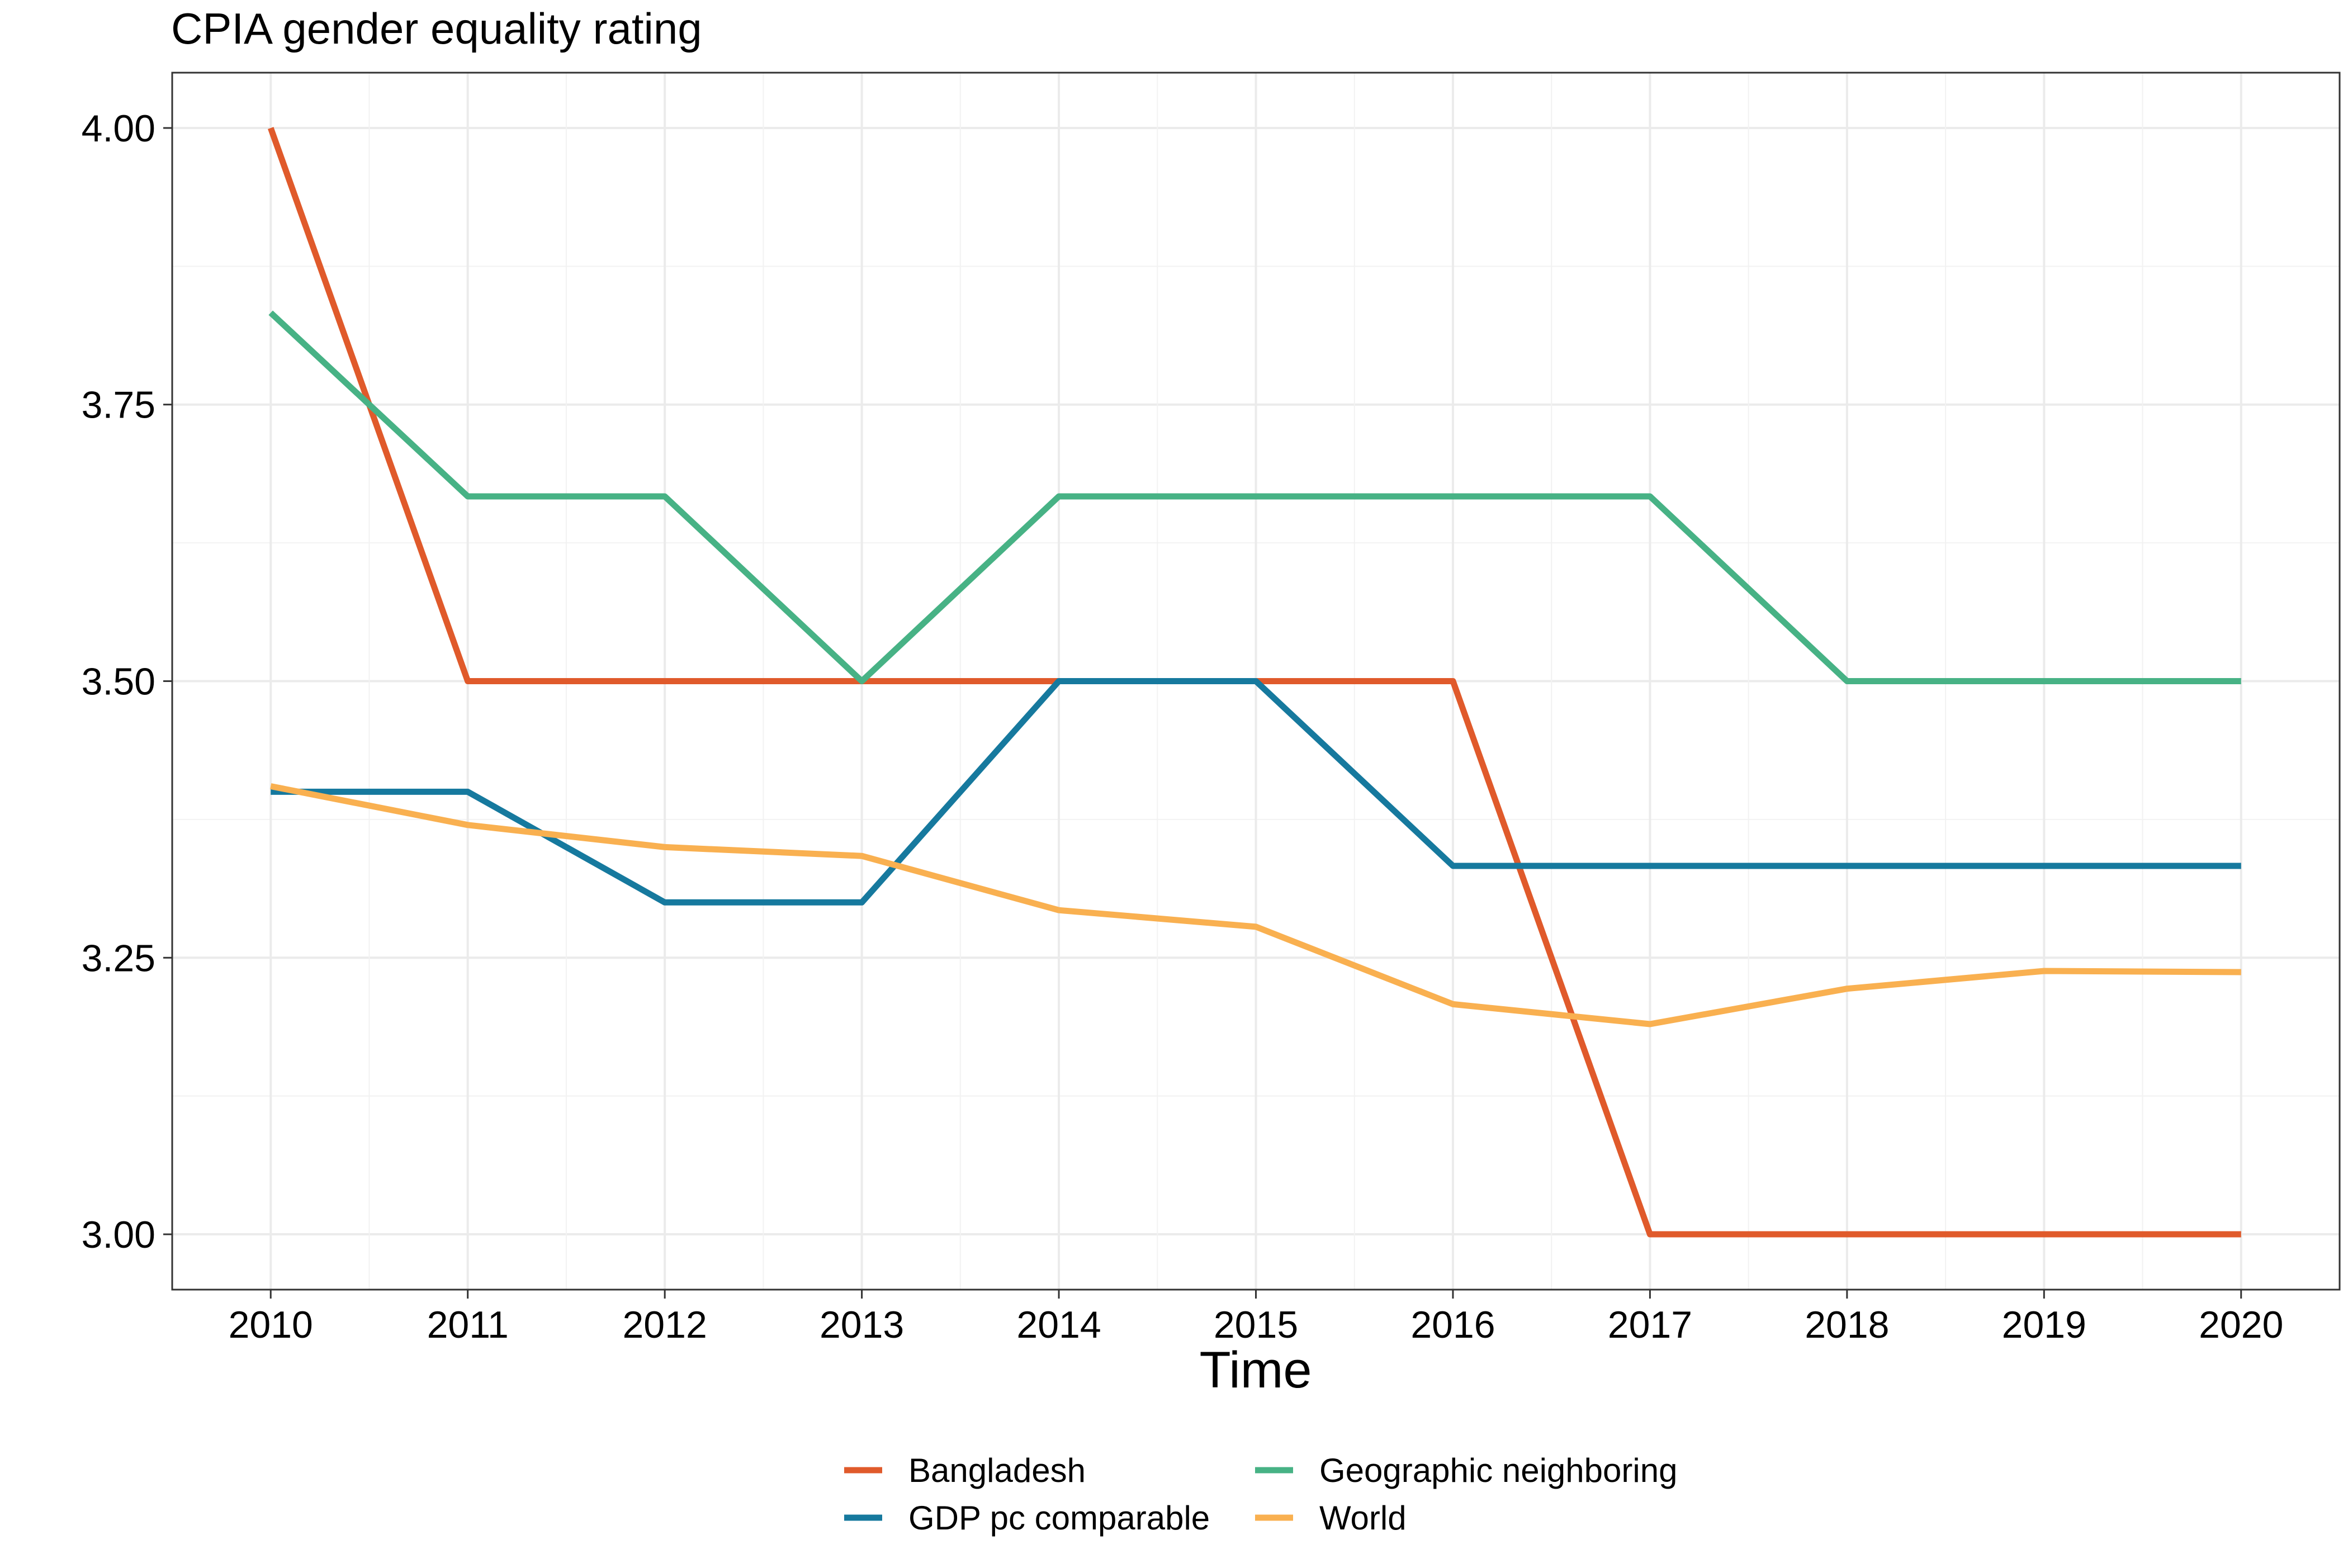 Image resolution: width=2348 pixels, height=1568 pixels. I want to click on x-tick-label: 2015, so click(1256, 1325).